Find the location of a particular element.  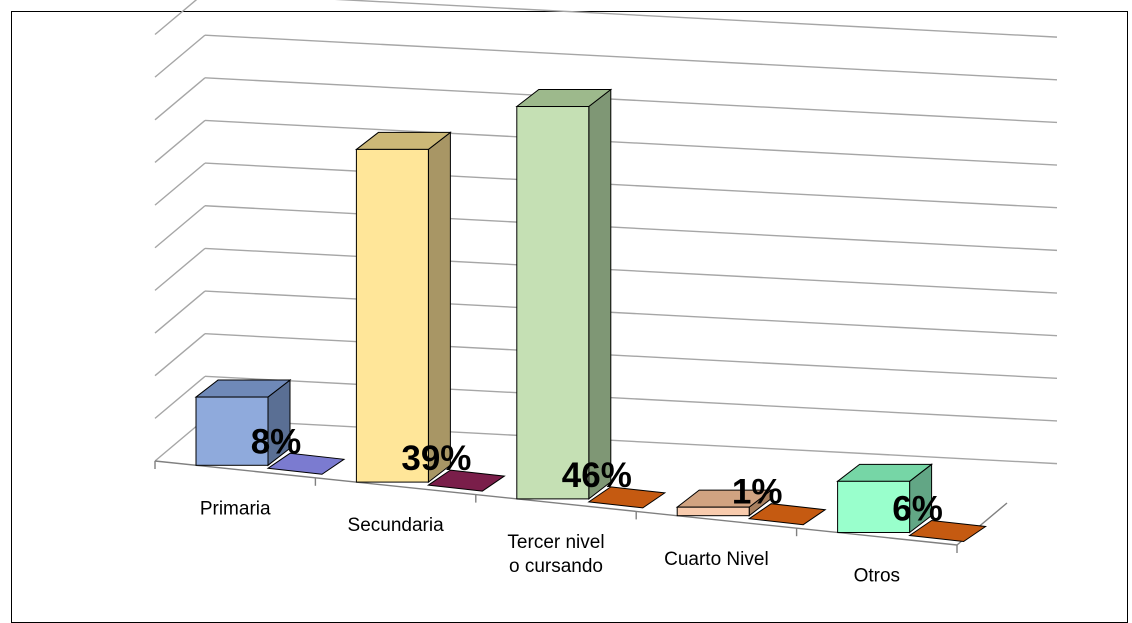

category-label: Tercer nivel o cursando is located at coordinates (555, 554).